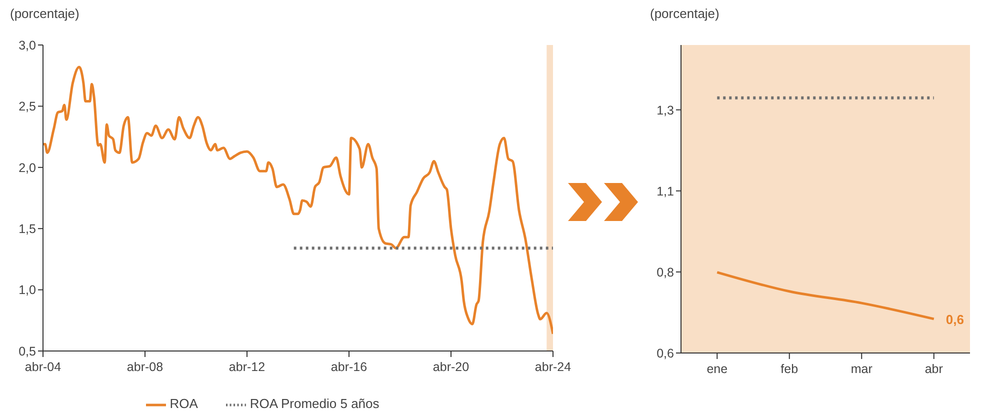  What do you see at coordinates (145, 367) in the screenshot?
I see `x-tick-label: abr-08` at bounding box center [145, 367].